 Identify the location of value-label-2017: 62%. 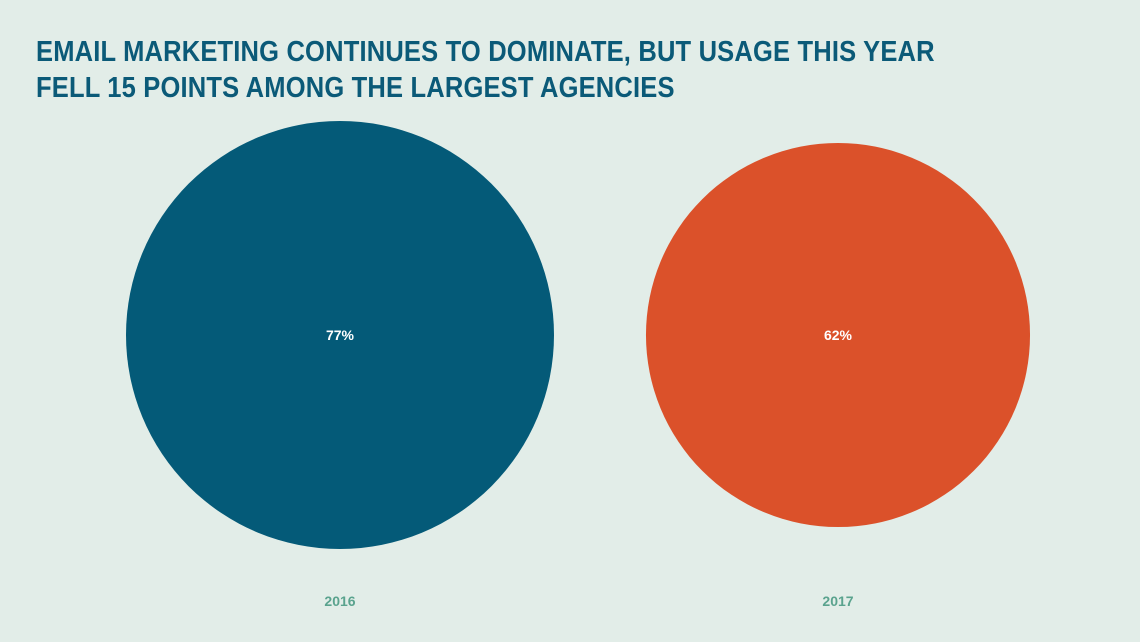
(838, 335).